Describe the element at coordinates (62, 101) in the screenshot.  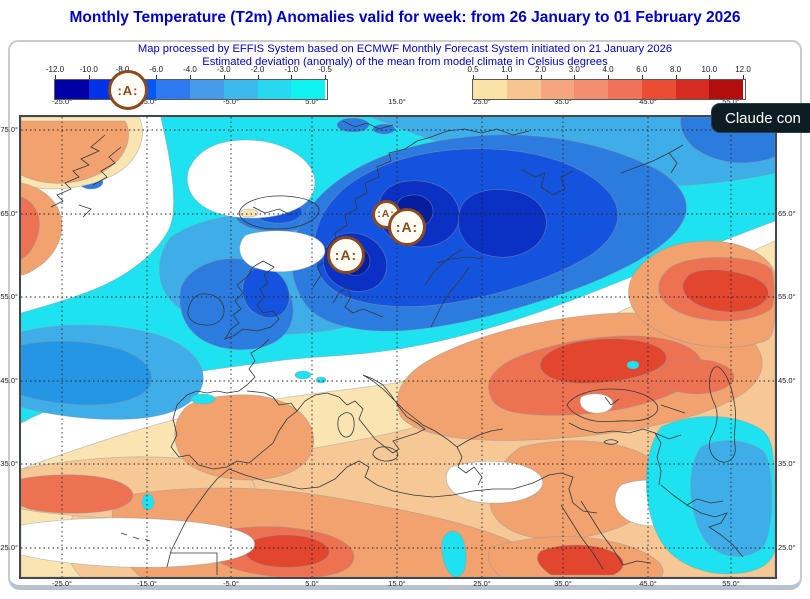
I see `lon-label-top: -25.0°` at that location.